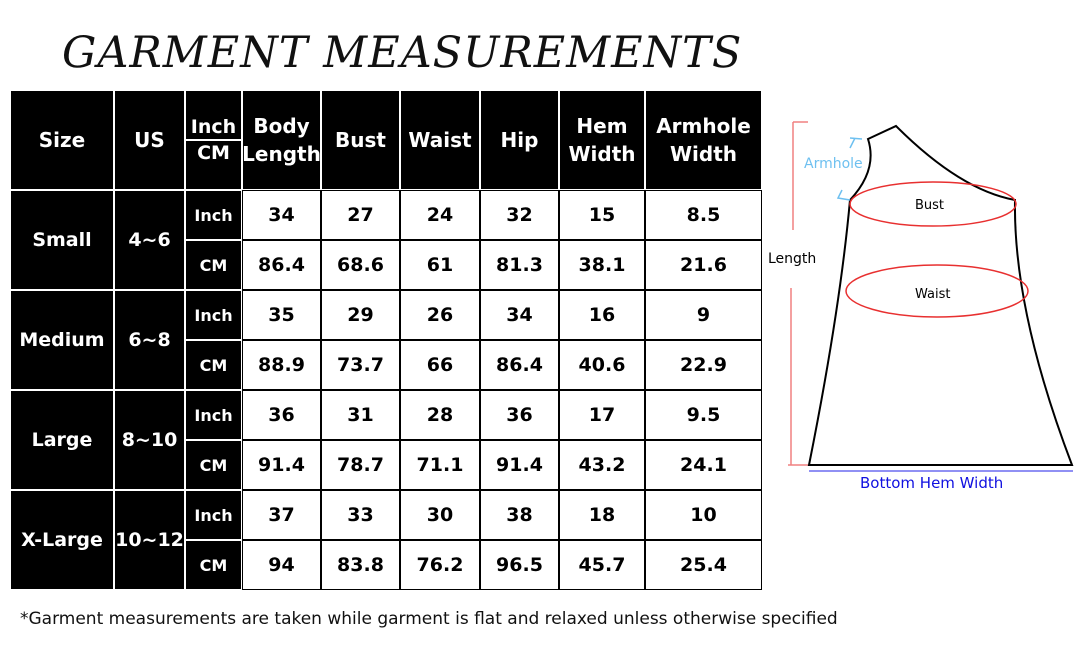 Image resolution: width=1080 pixels, height=667 pixels. Describe the element at coordinates (440, 315) in the screenshot. I see `table-cell: 26` at that location.